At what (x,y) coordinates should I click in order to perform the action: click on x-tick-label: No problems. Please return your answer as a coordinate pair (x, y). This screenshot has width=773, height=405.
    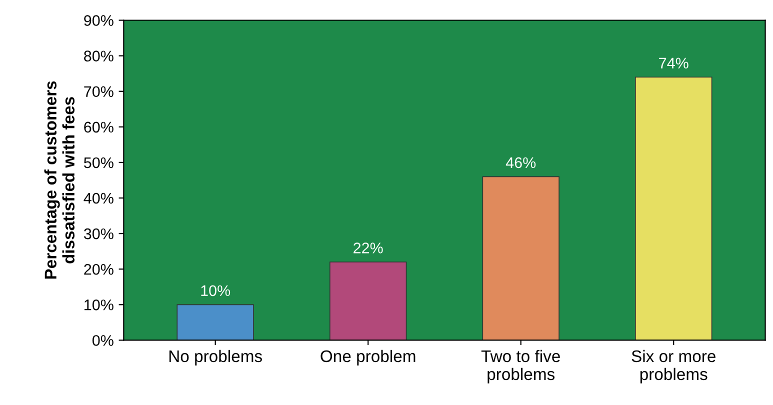
    Looking at the image, I should click on (215, 358).